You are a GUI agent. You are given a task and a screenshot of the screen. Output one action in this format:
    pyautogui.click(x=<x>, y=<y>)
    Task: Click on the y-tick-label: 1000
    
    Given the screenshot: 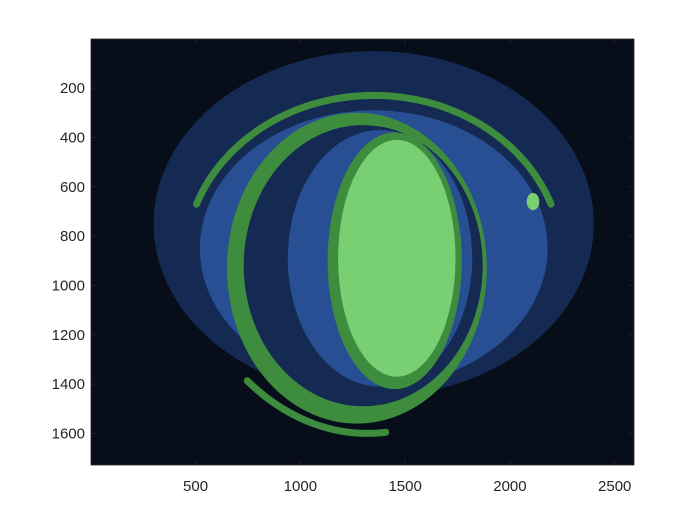 What is the action you would take?
    pyautogui.click(x=68, y=285)
    